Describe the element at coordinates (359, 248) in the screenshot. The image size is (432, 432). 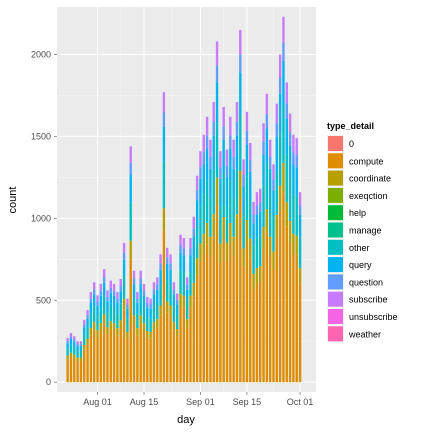
I see `legend-label: other` at that location.